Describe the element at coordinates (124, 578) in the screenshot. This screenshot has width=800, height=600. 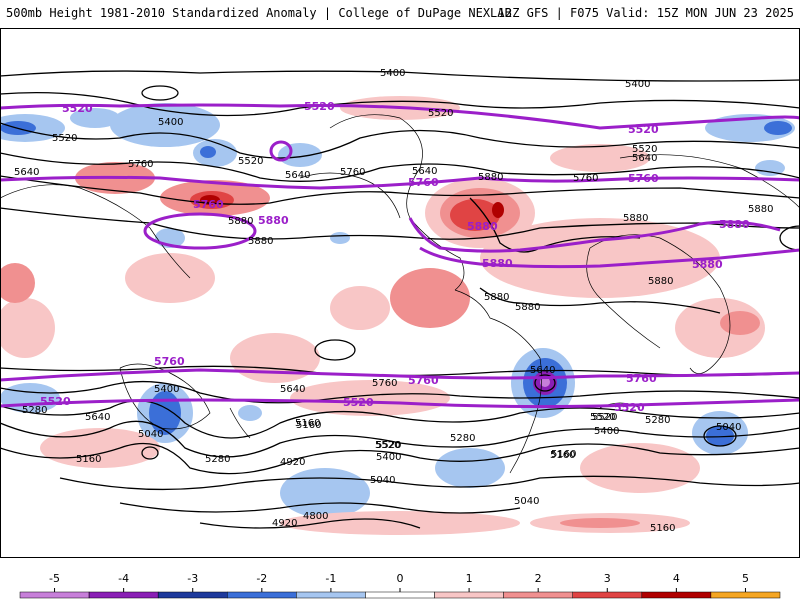
I see `colorbar-tick-label: -4` at that location.